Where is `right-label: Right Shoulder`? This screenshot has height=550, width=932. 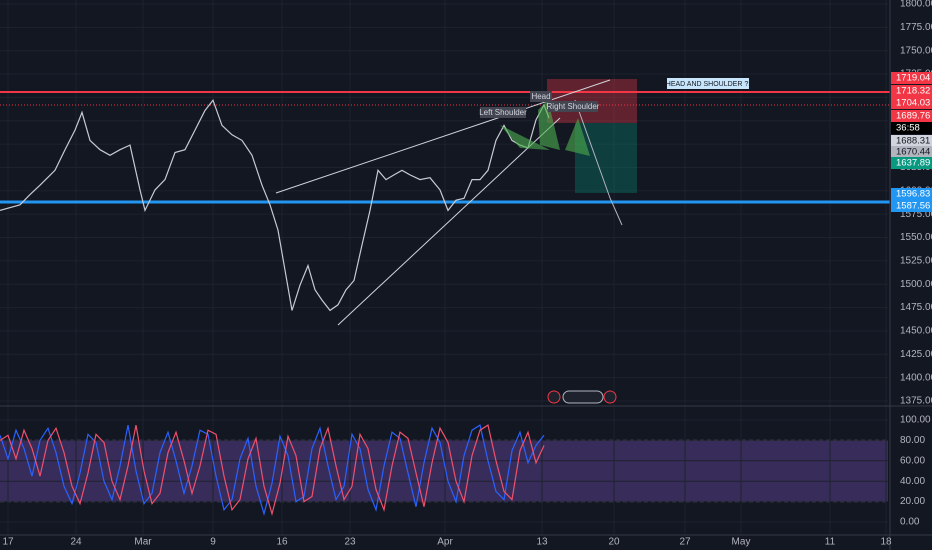
right-label: Right Shoulder is located at coordinates (573, 106).